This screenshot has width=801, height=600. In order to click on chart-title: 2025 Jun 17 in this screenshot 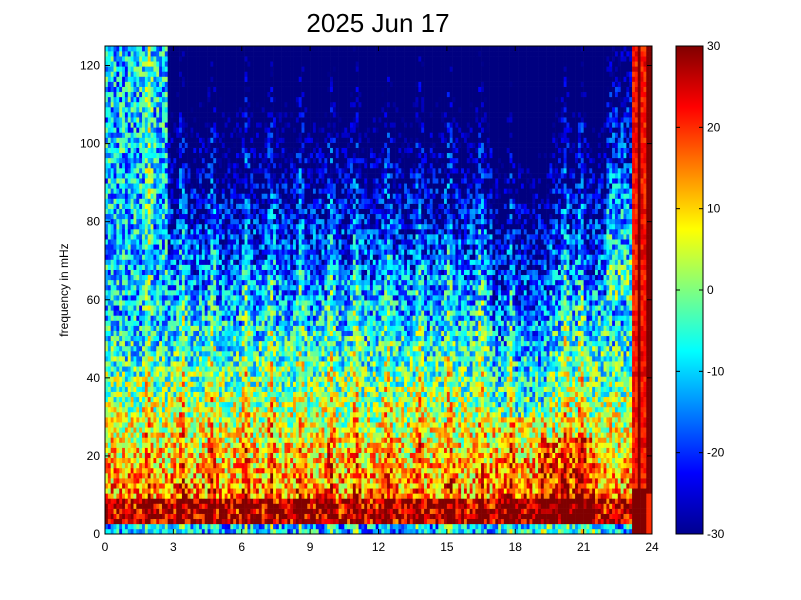, I will do `click(377, 23)`.